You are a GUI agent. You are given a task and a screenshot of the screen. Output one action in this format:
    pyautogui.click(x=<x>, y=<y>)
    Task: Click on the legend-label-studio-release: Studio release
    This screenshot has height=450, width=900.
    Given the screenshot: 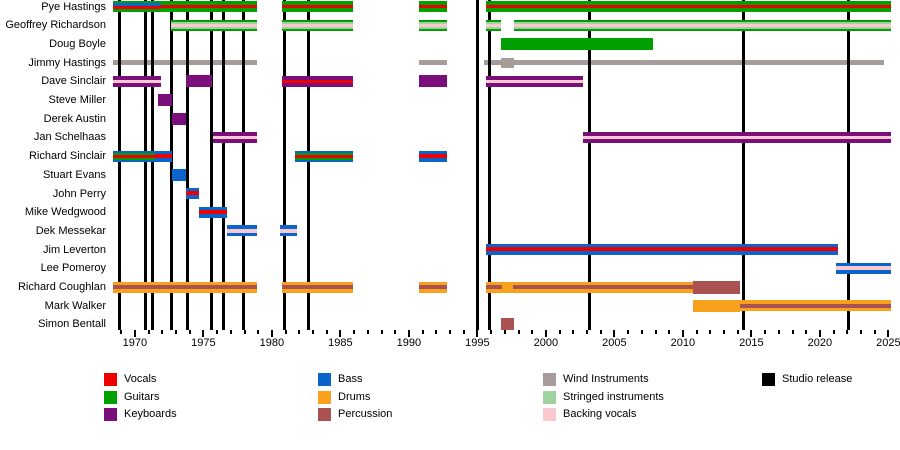 What is the action you would take?
    pyautogui.click(x=817, y=379)
    